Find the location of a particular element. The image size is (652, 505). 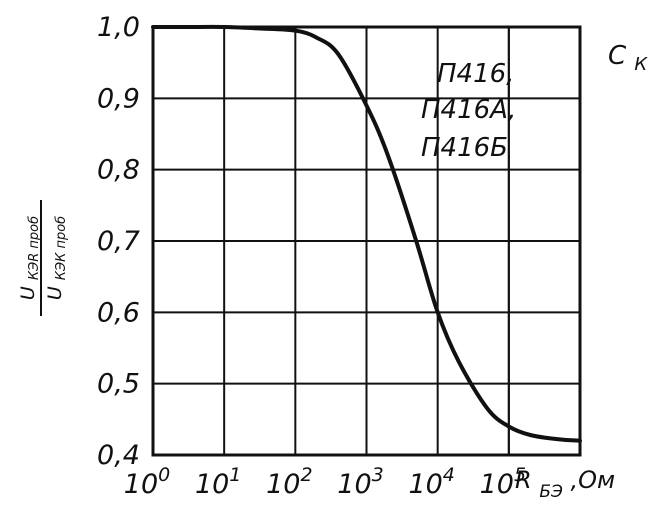

y-label-denominator-sub: КЭК проб is located at coordinates (61, 248).